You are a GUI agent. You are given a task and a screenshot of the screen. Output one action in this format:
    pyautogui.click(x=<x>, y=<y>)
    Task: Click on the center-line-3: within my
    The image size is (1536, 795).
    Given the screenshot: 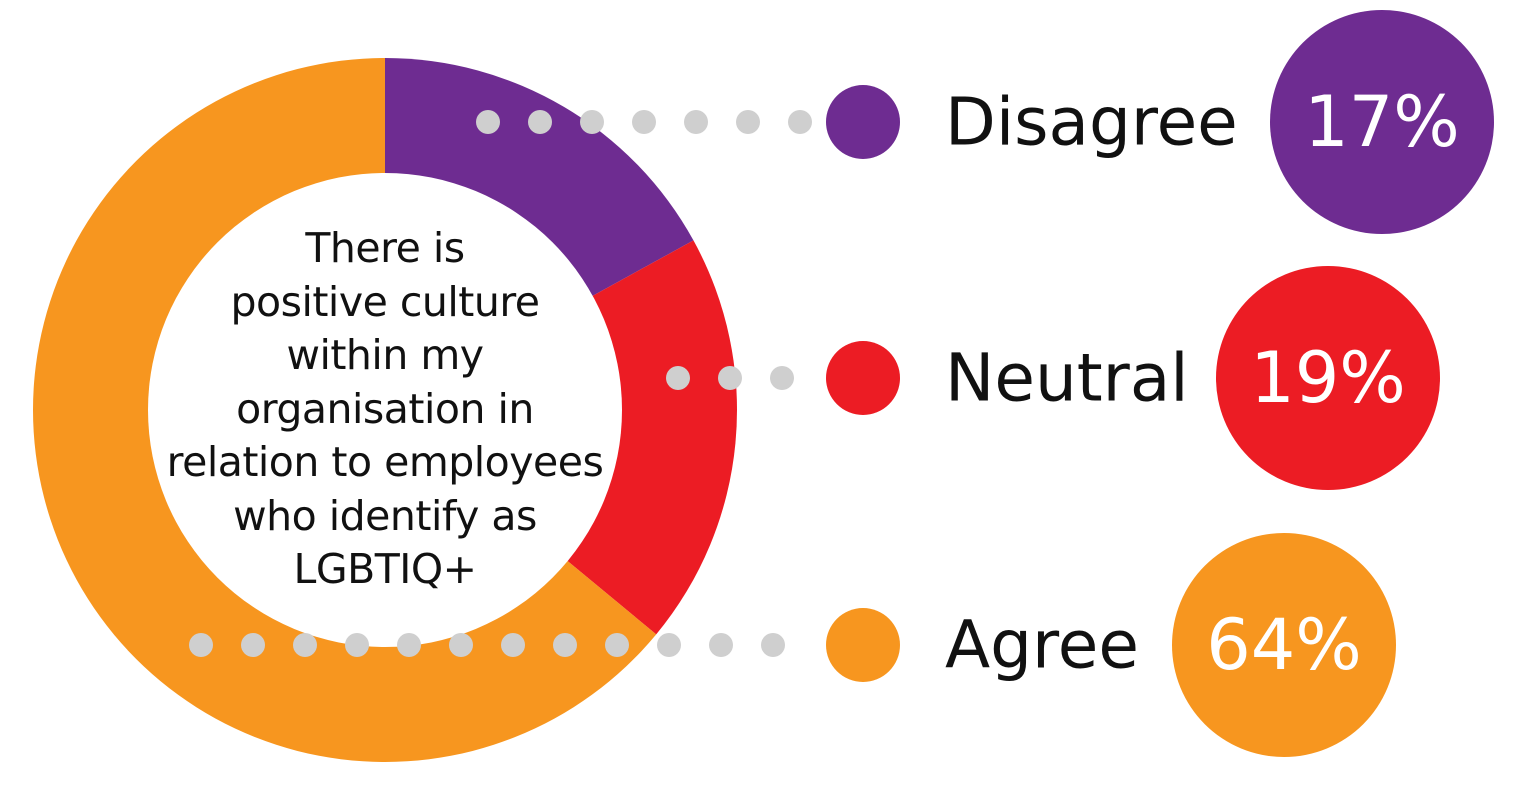 What is the action you would take?
    pyautogui.click(x=385, y=355)
    